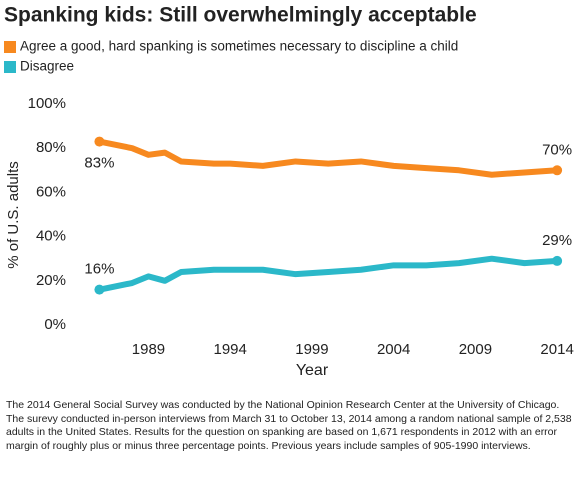 The width and height of the screenshot is (584, 484). Describe the element at coordinates (556, 349) in the screenshot. I see `x-tick-label: 2014` at that location.